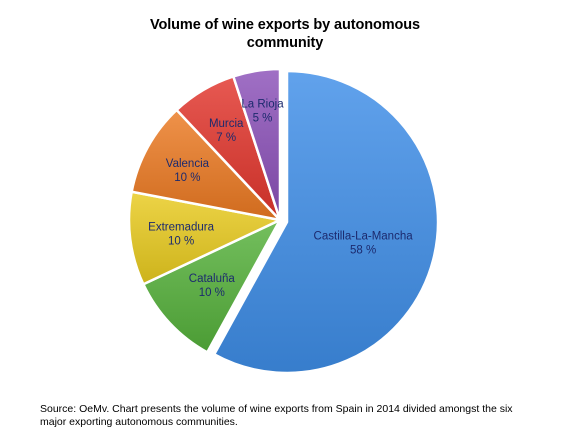  I want to click on slice-label-valencia: Valencia, so click(188, 164).